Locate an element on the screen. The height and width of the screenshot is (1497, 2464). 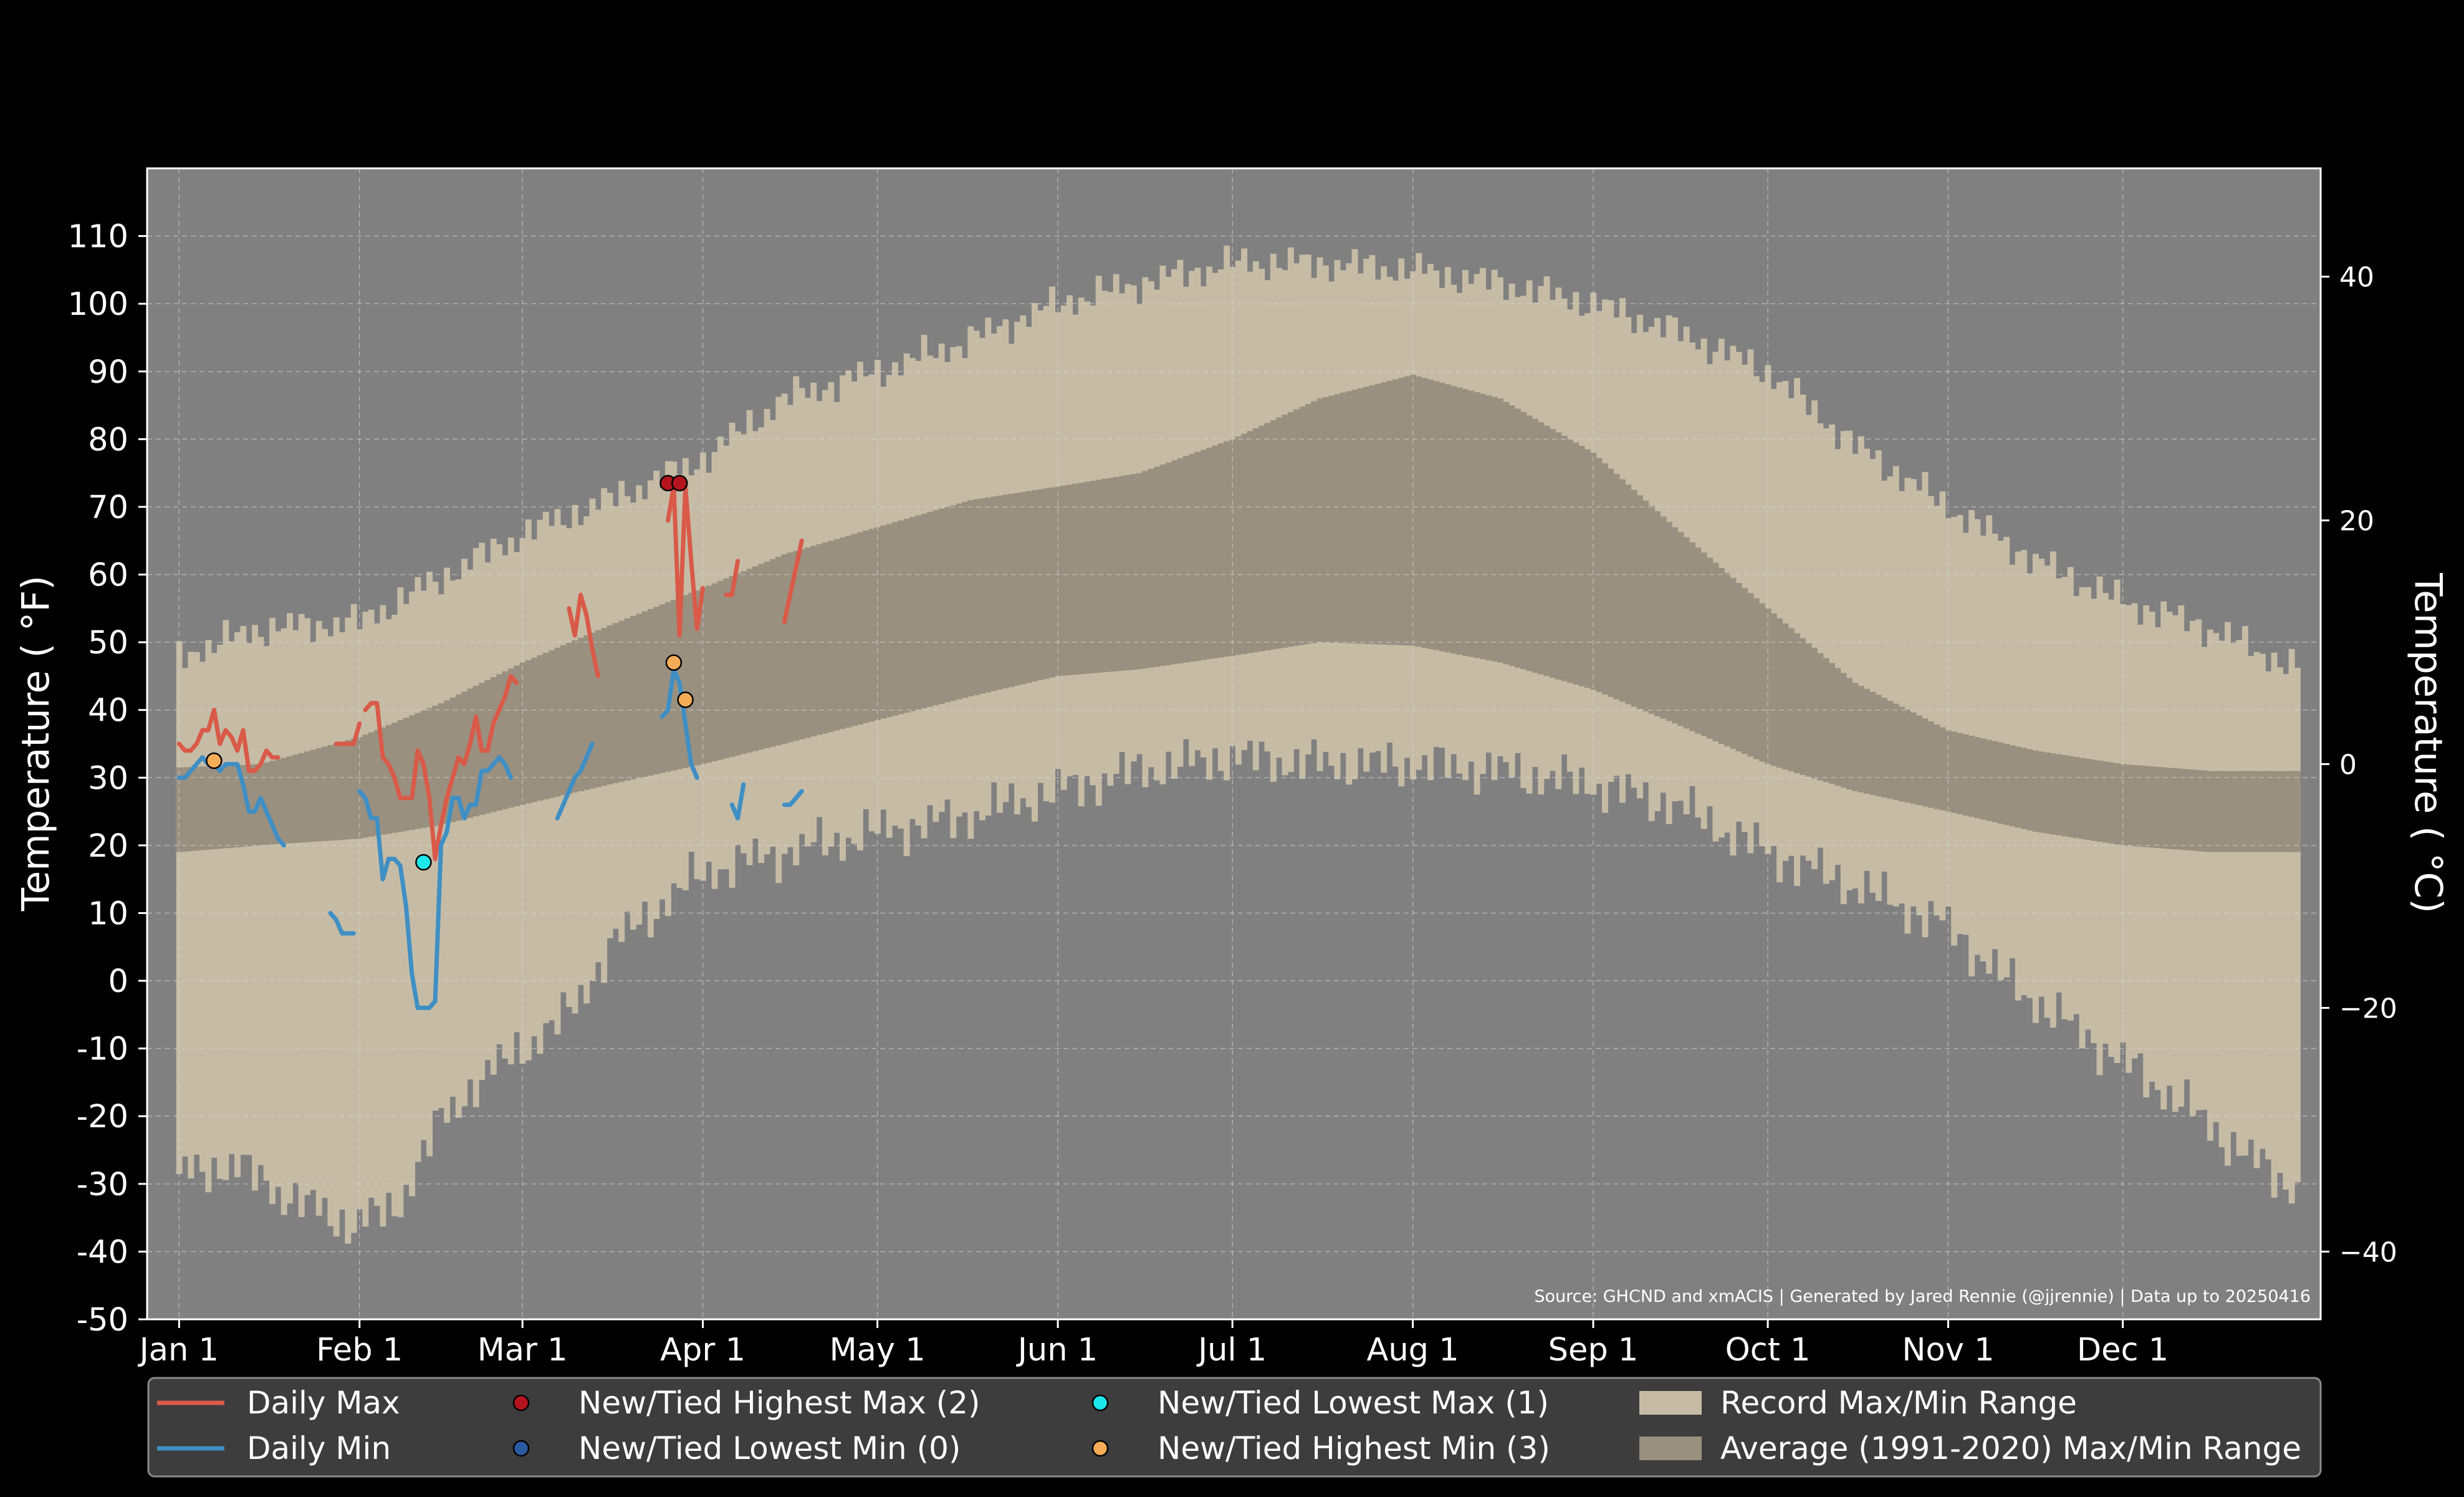
y-tick-label: 90 is located at coordinates (108, 372).